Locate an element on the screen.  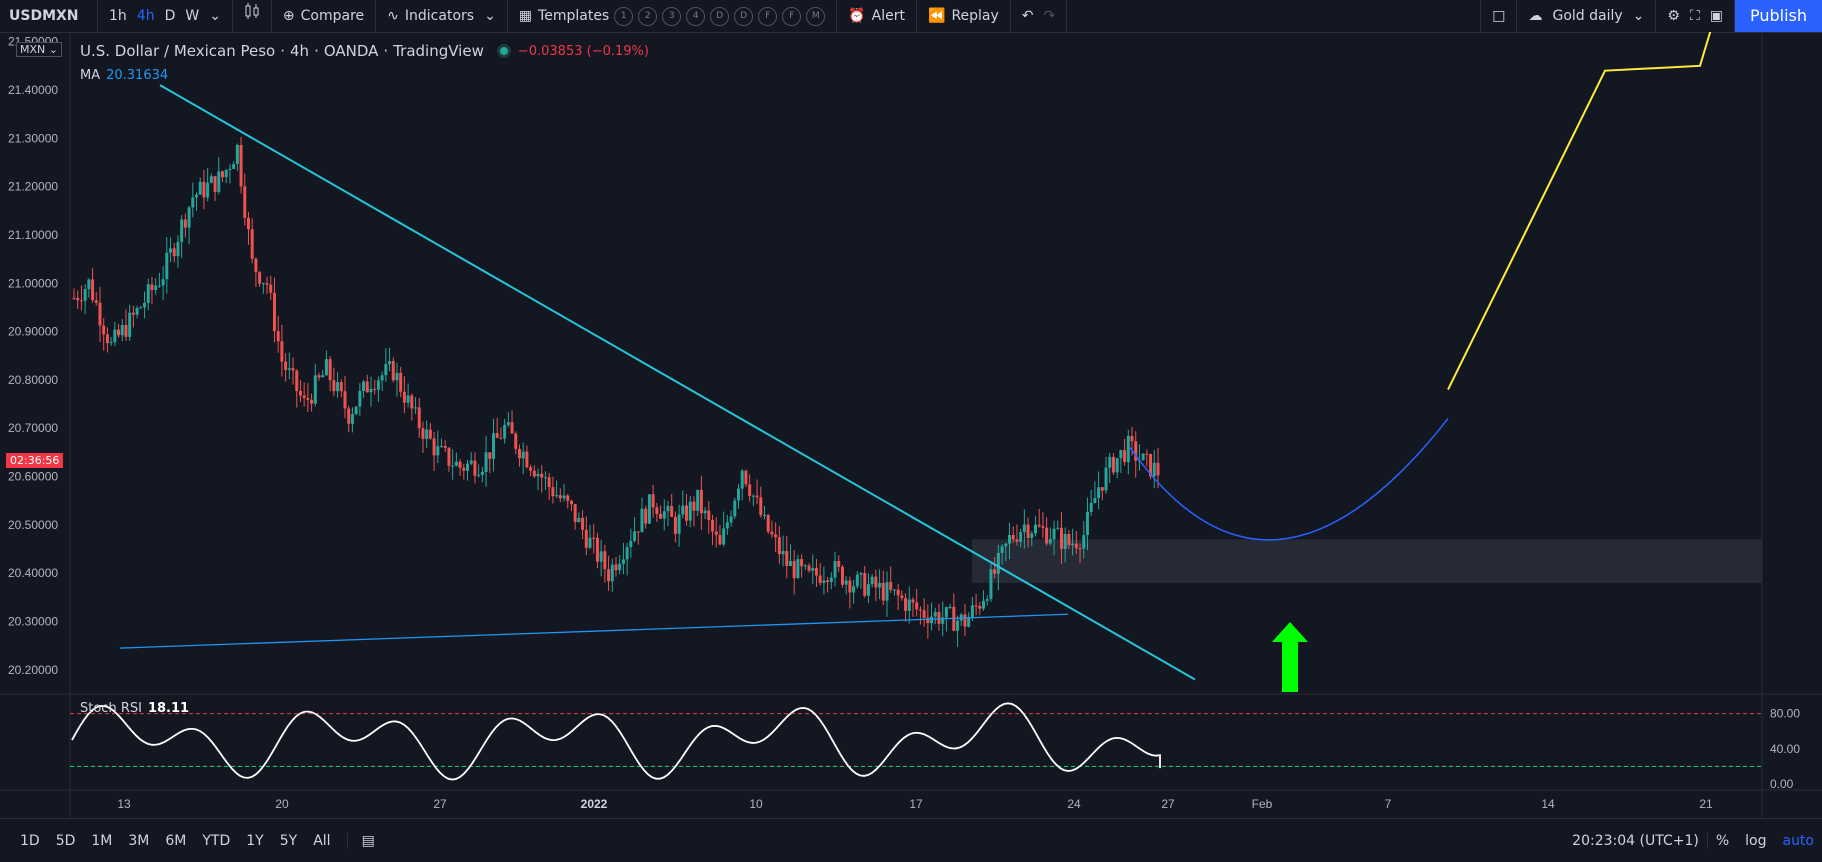
symbol-search: USDMXN is located at coordinates (49, 16).